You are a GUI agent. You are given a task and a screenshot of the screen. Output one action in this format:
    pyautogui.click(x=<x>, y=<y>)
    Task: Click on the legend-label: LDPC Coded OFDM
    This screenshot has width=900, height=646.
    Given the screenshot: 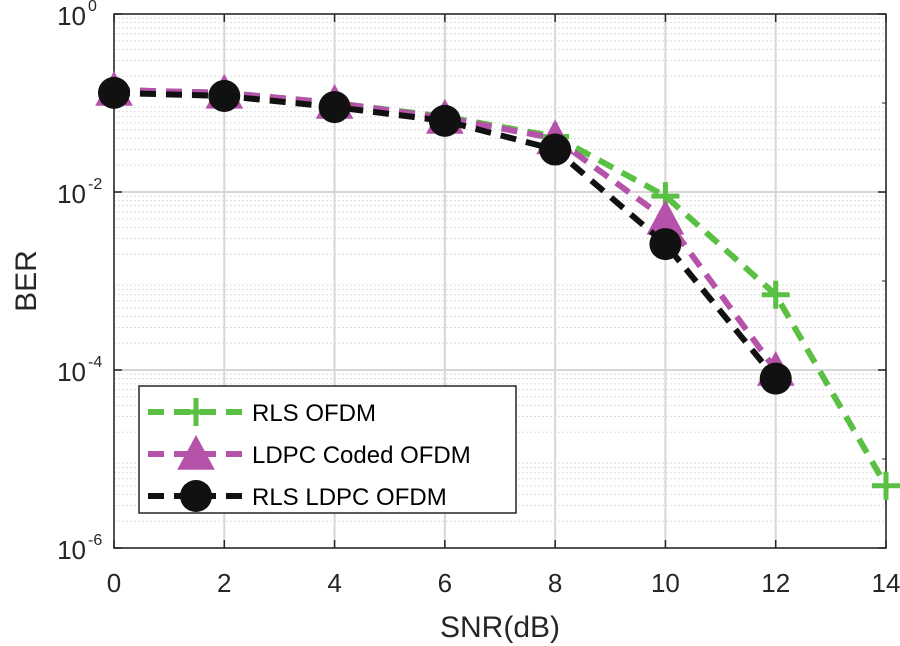 What is the action you would take?
    pyautogui.click(x=361, y=455)
    